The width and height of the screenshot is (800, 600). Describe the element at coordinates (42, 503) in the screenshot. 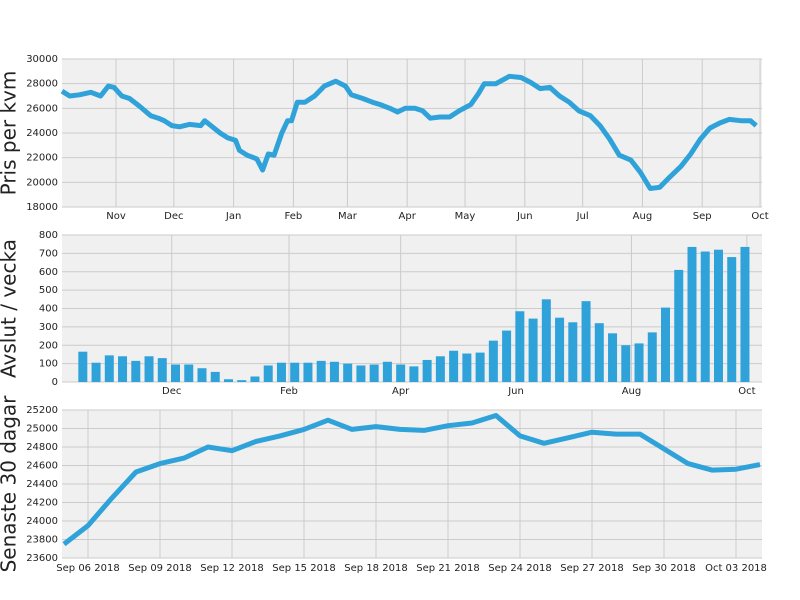

I see `y-tick-label: 24200` at that location.